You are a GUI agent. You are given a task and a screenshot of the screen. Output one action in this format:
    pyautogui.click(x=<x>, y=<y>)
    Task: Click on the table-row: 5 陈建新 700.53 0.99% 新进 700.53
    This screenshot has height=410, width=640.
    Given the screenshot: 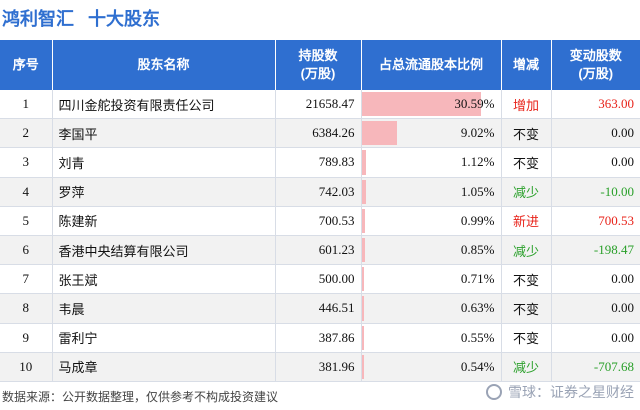 What is the action you would take?
    pyautogui.click(x=320, y=221)
    